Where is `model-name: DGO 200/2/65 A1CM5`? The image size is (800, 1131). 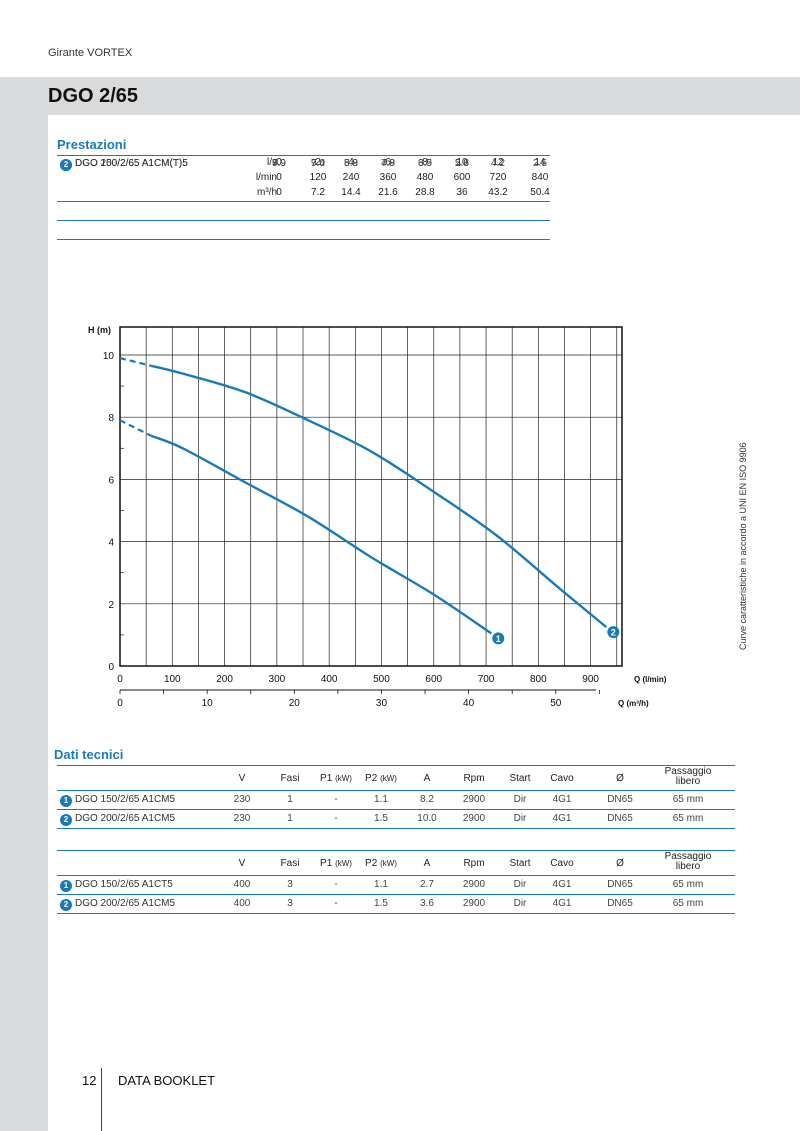
model-name: DGO 200/2/65 A1CM5 is located at coordinates (125, 818).